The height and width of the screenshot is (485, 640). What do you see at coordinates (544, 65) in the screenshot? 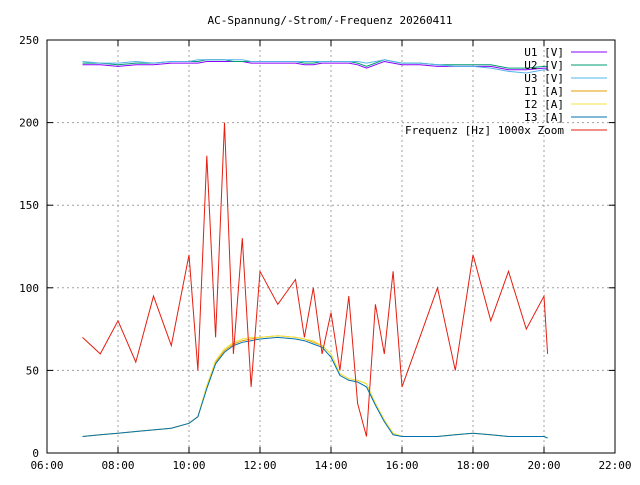
I see `legend-label: U2 [V]` at bounding box center [544, 65].